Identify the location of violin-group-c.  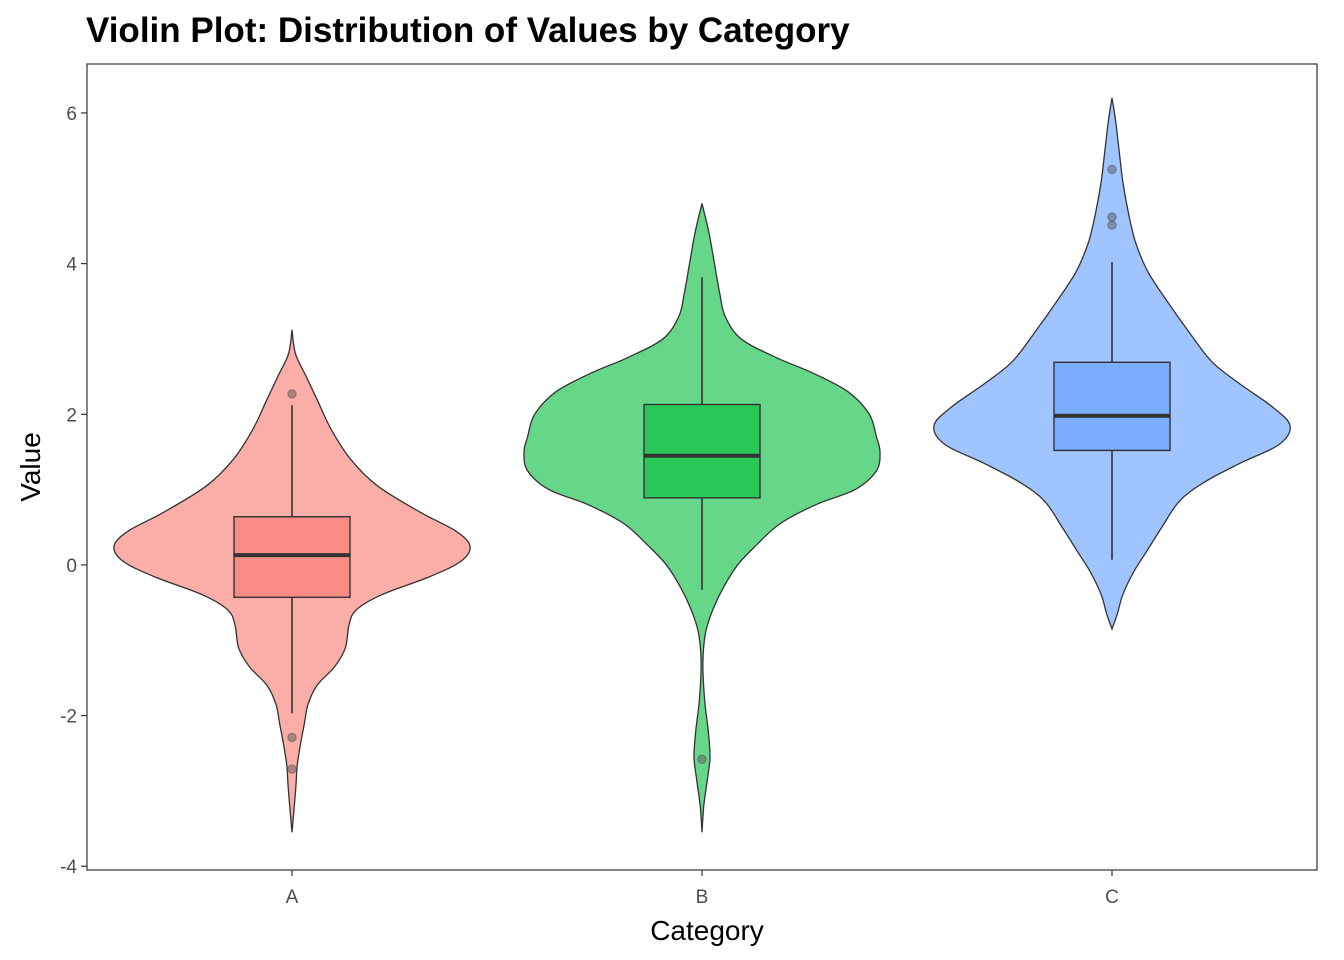
(1112, 364).